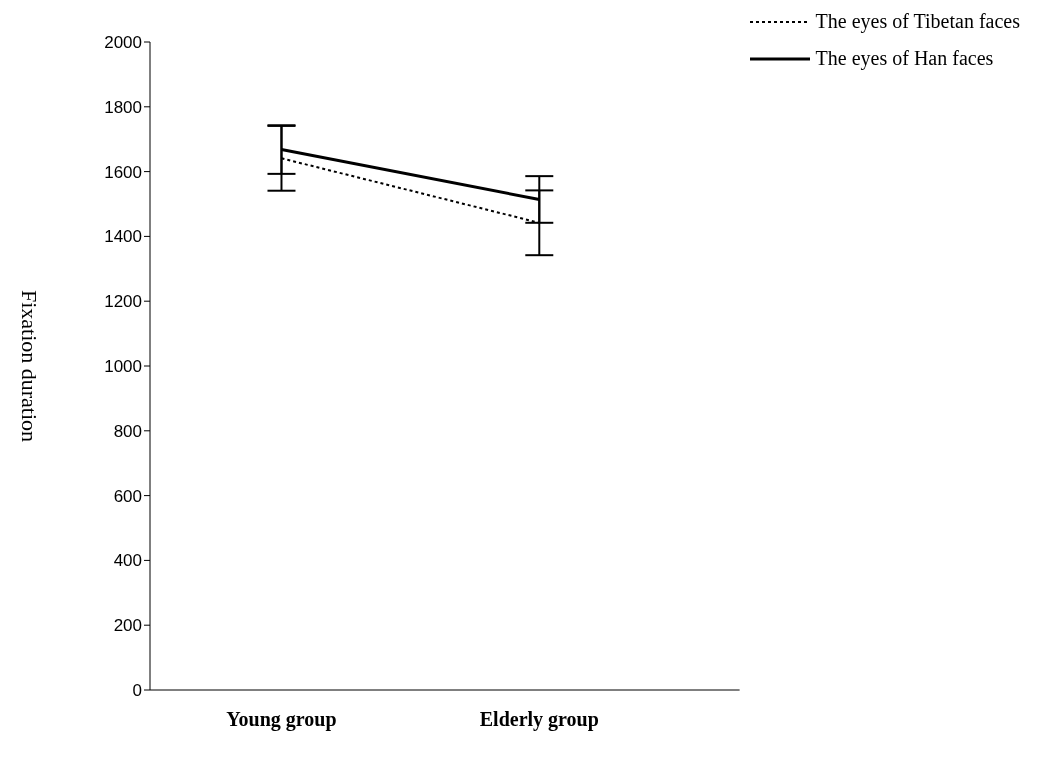 The image size is (1038, 758). I want to click on x-tick-label: Young group, so click(281, 720).